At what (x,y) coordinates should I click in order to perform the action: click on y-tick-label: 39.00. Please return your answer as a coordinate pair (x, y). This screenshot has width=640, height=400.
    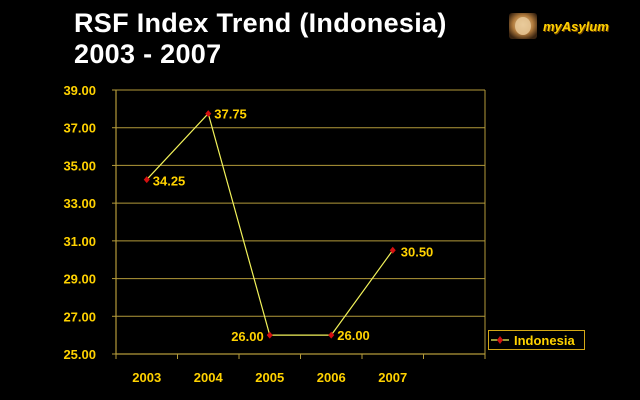
    Looking at the image, I should click on (79, 90).